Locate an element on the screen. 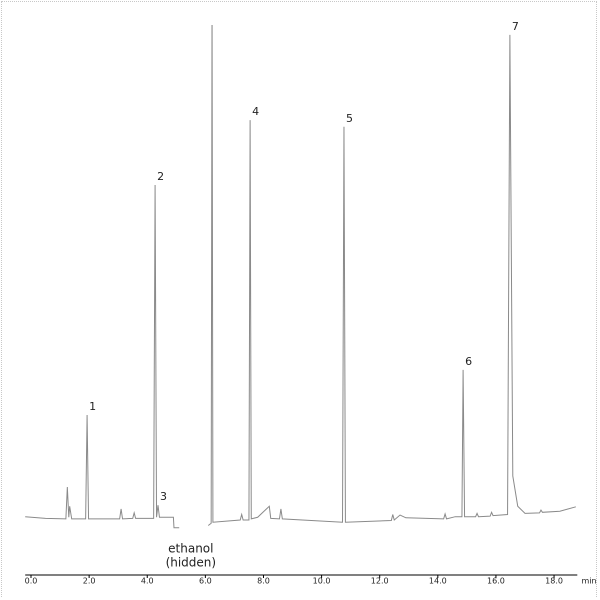 Image resolution: width=600 pixels, height=600 pixels. x-tick-label: 14.0 is located at coordinates (438, 581).